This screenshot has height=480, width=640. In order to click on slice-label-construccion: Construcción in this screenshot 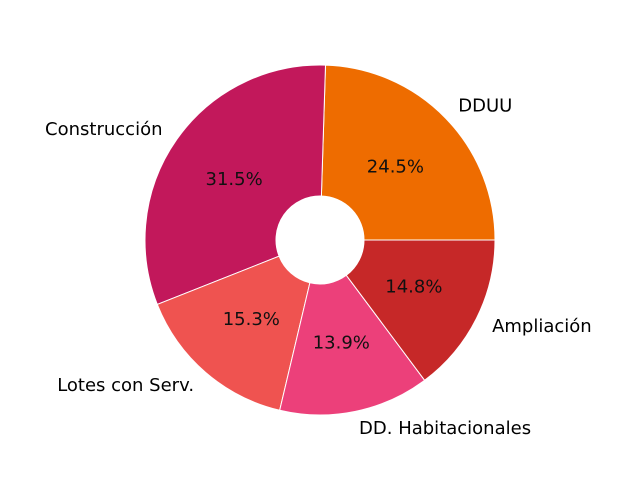, I will do `click(103, 129)`.